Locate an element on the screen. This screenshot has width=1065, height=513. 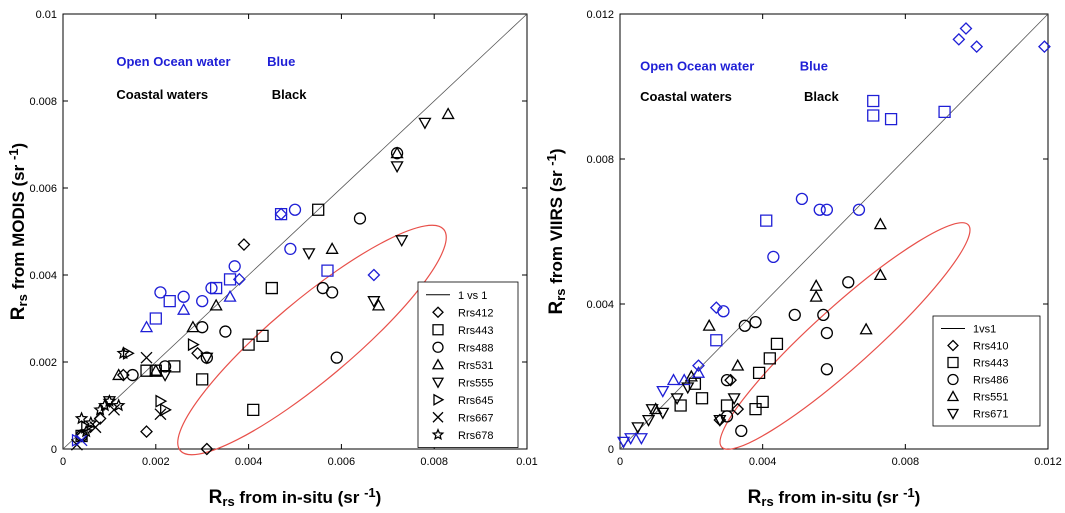
legend-label: Rrs667 is located at coordinates (475, 418).